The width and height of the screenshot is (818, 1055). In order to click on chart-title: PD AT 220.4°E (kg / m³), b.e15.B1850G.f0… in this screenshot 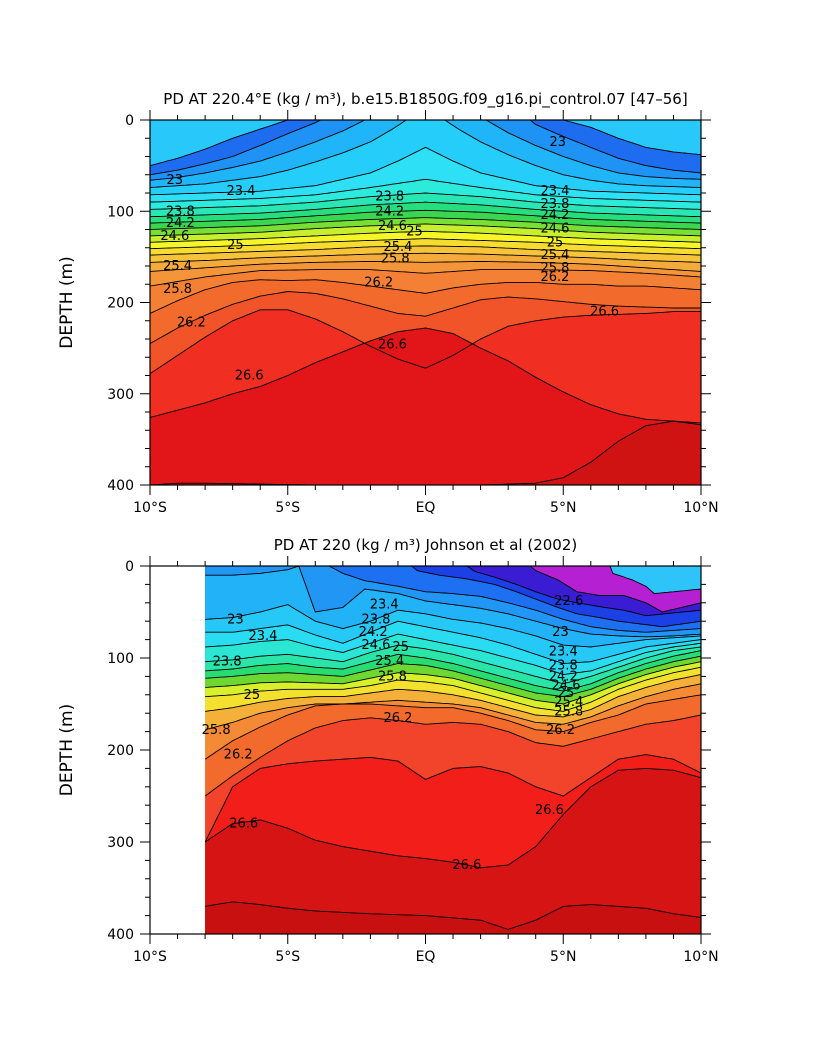, I will do `click(425, 99)`.